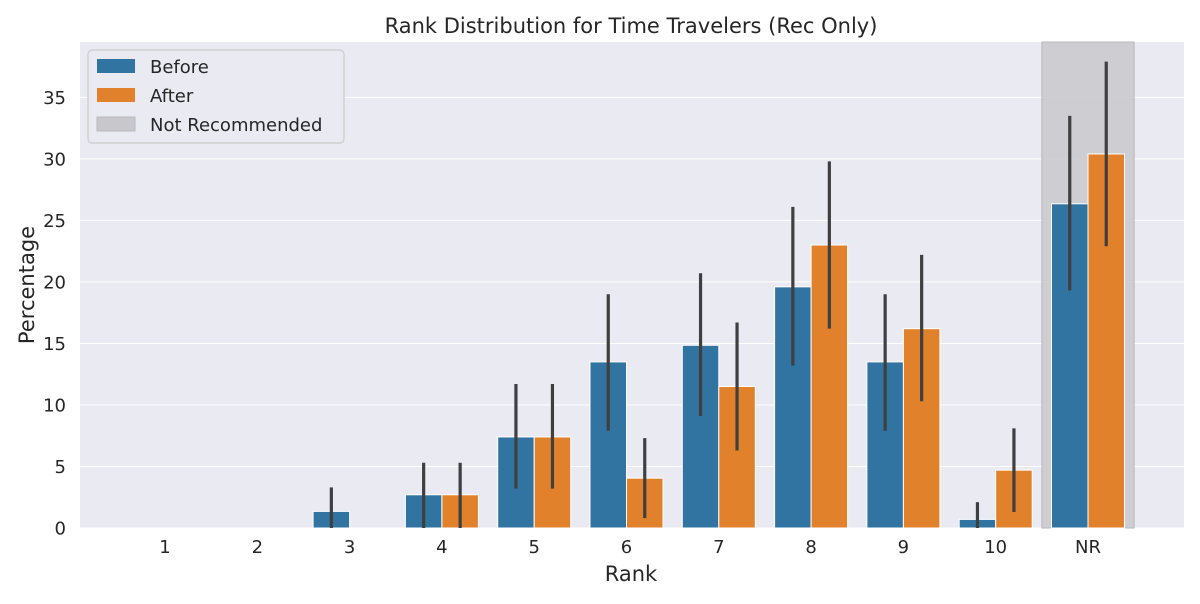  I want to click on legend-label-after: After, so click(172, 96).